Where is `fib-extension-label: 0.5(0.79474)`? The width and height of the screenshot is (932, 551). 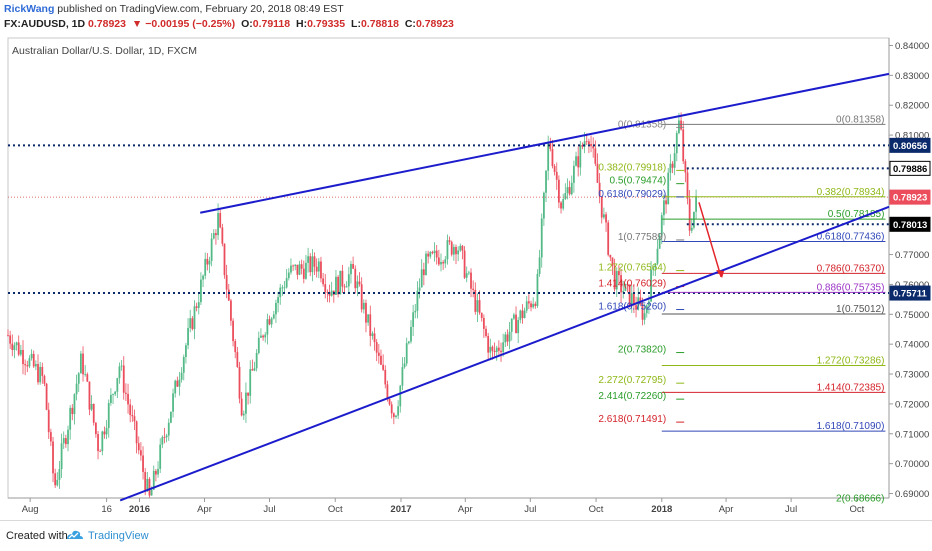 fib-extension-label: 0.5(0.79474) is located at coordinates (637, 181).